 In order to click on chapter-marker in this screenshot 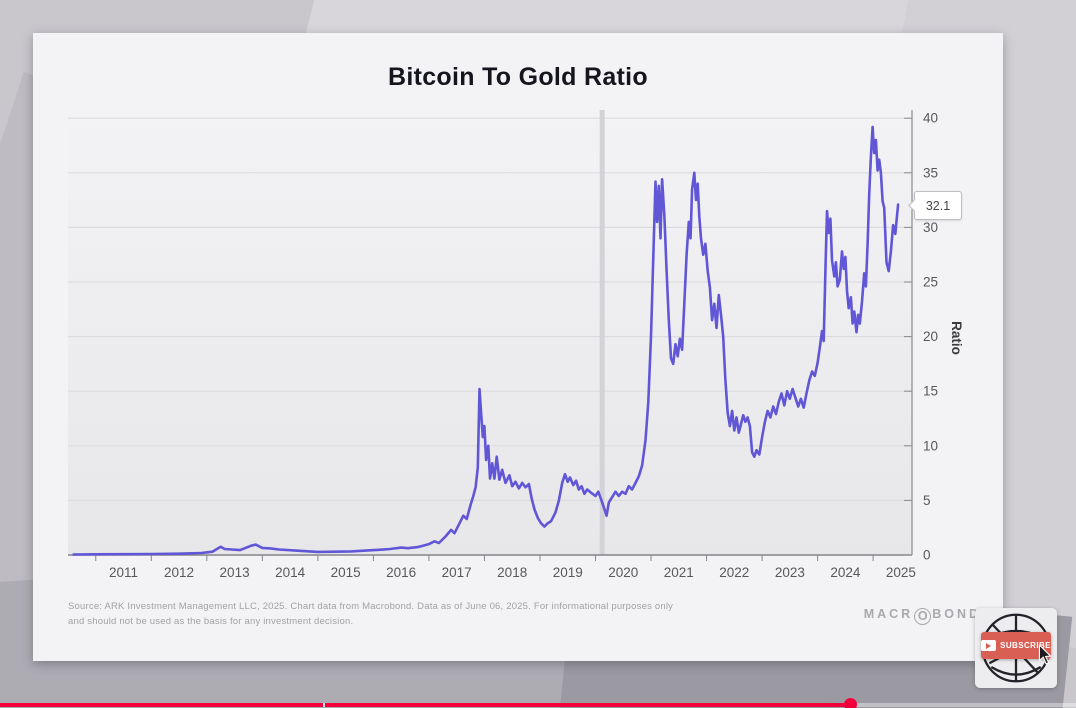, I will do `click(323, 705)`.